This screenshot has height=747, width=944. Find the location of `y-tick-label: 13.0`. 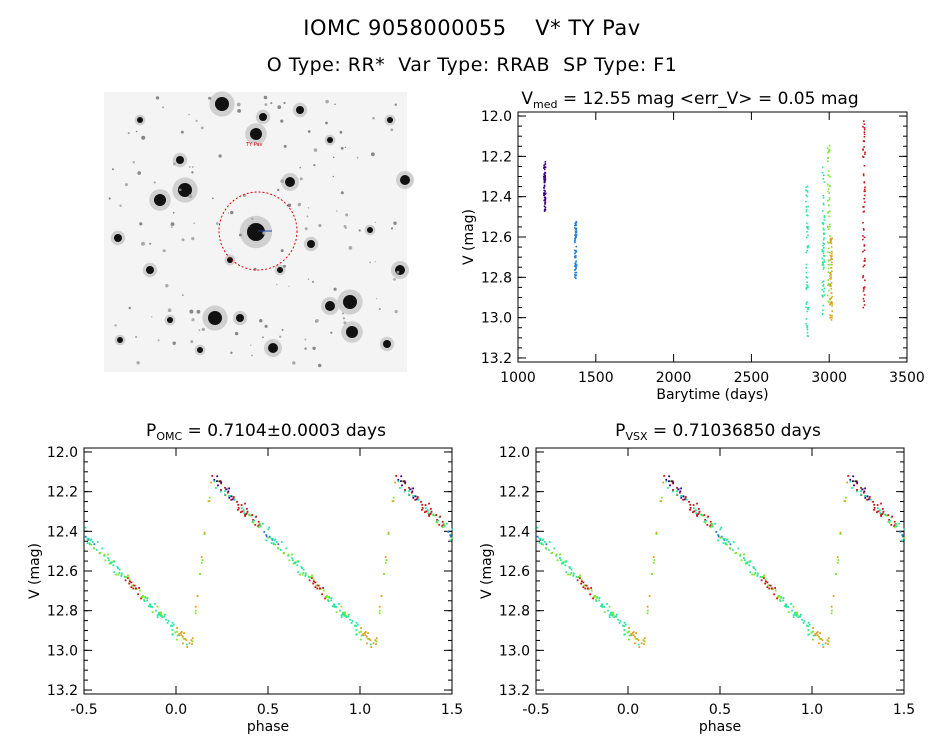

y-tick-label: 13.0 is located at coordinates (62, 651).